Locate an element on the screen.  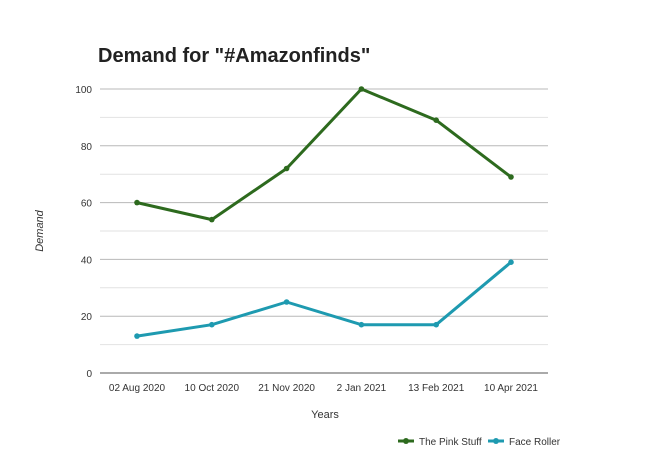
chart-title: Demand for "#Amazonfinds" is located at coordinates (234, 56).